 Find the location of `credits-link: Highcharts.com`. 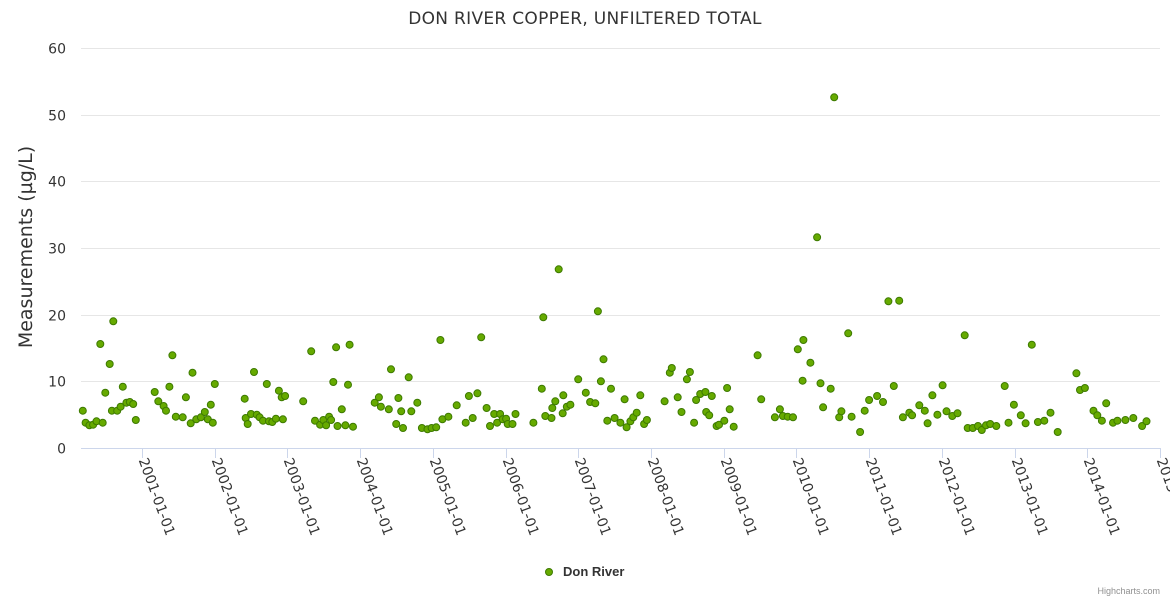

credits-link: Highcharts.com is located at coordinates (1128, 591).